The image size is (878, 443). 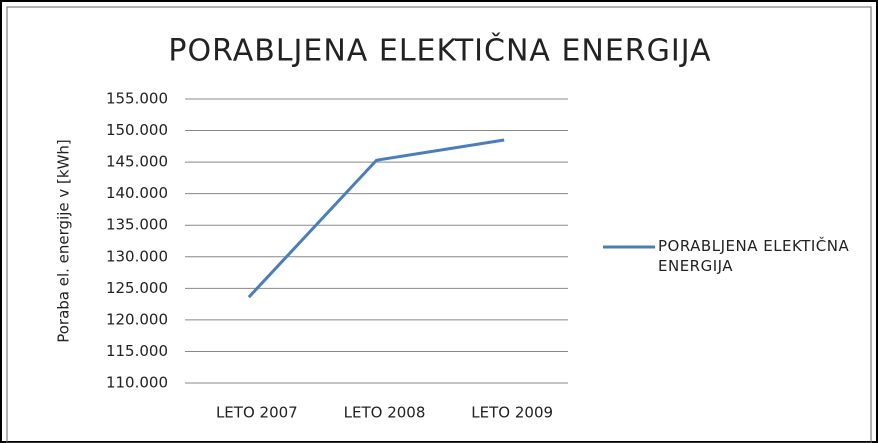 What do you see at coordinates (385, 413) in the screenshot?
I see `x-tick-label: LETO 2008` at bounding box center [385, 413].